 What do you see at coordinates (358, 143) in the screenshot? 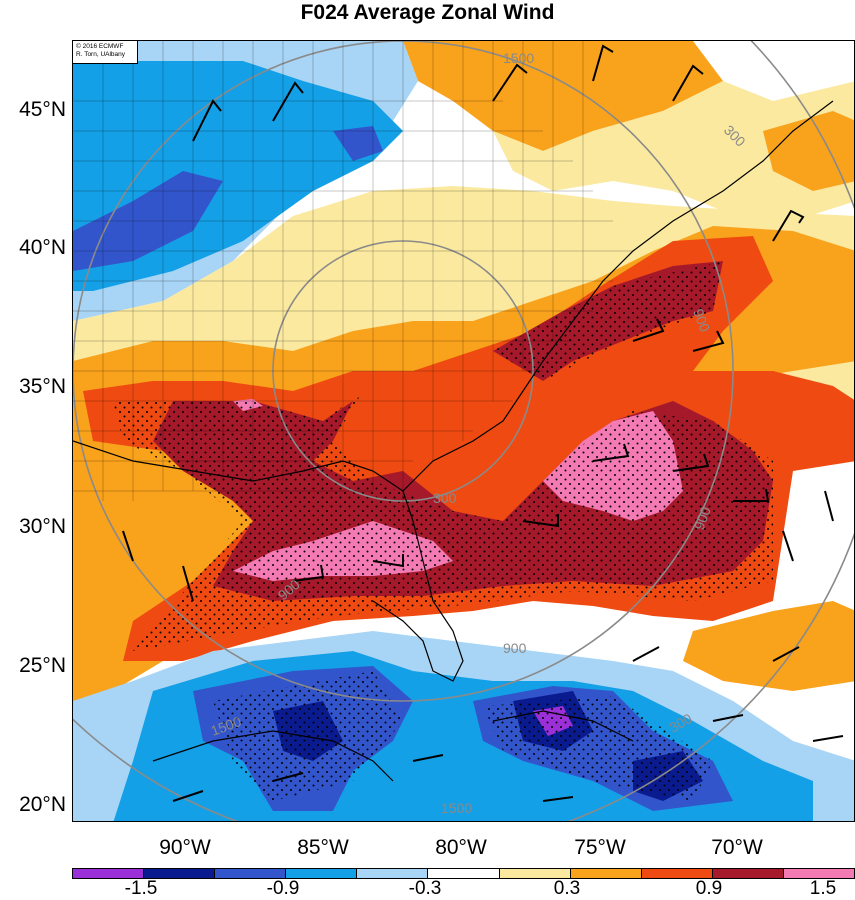
I see `field-mediumblue-north` at bounding box center [358, 143].